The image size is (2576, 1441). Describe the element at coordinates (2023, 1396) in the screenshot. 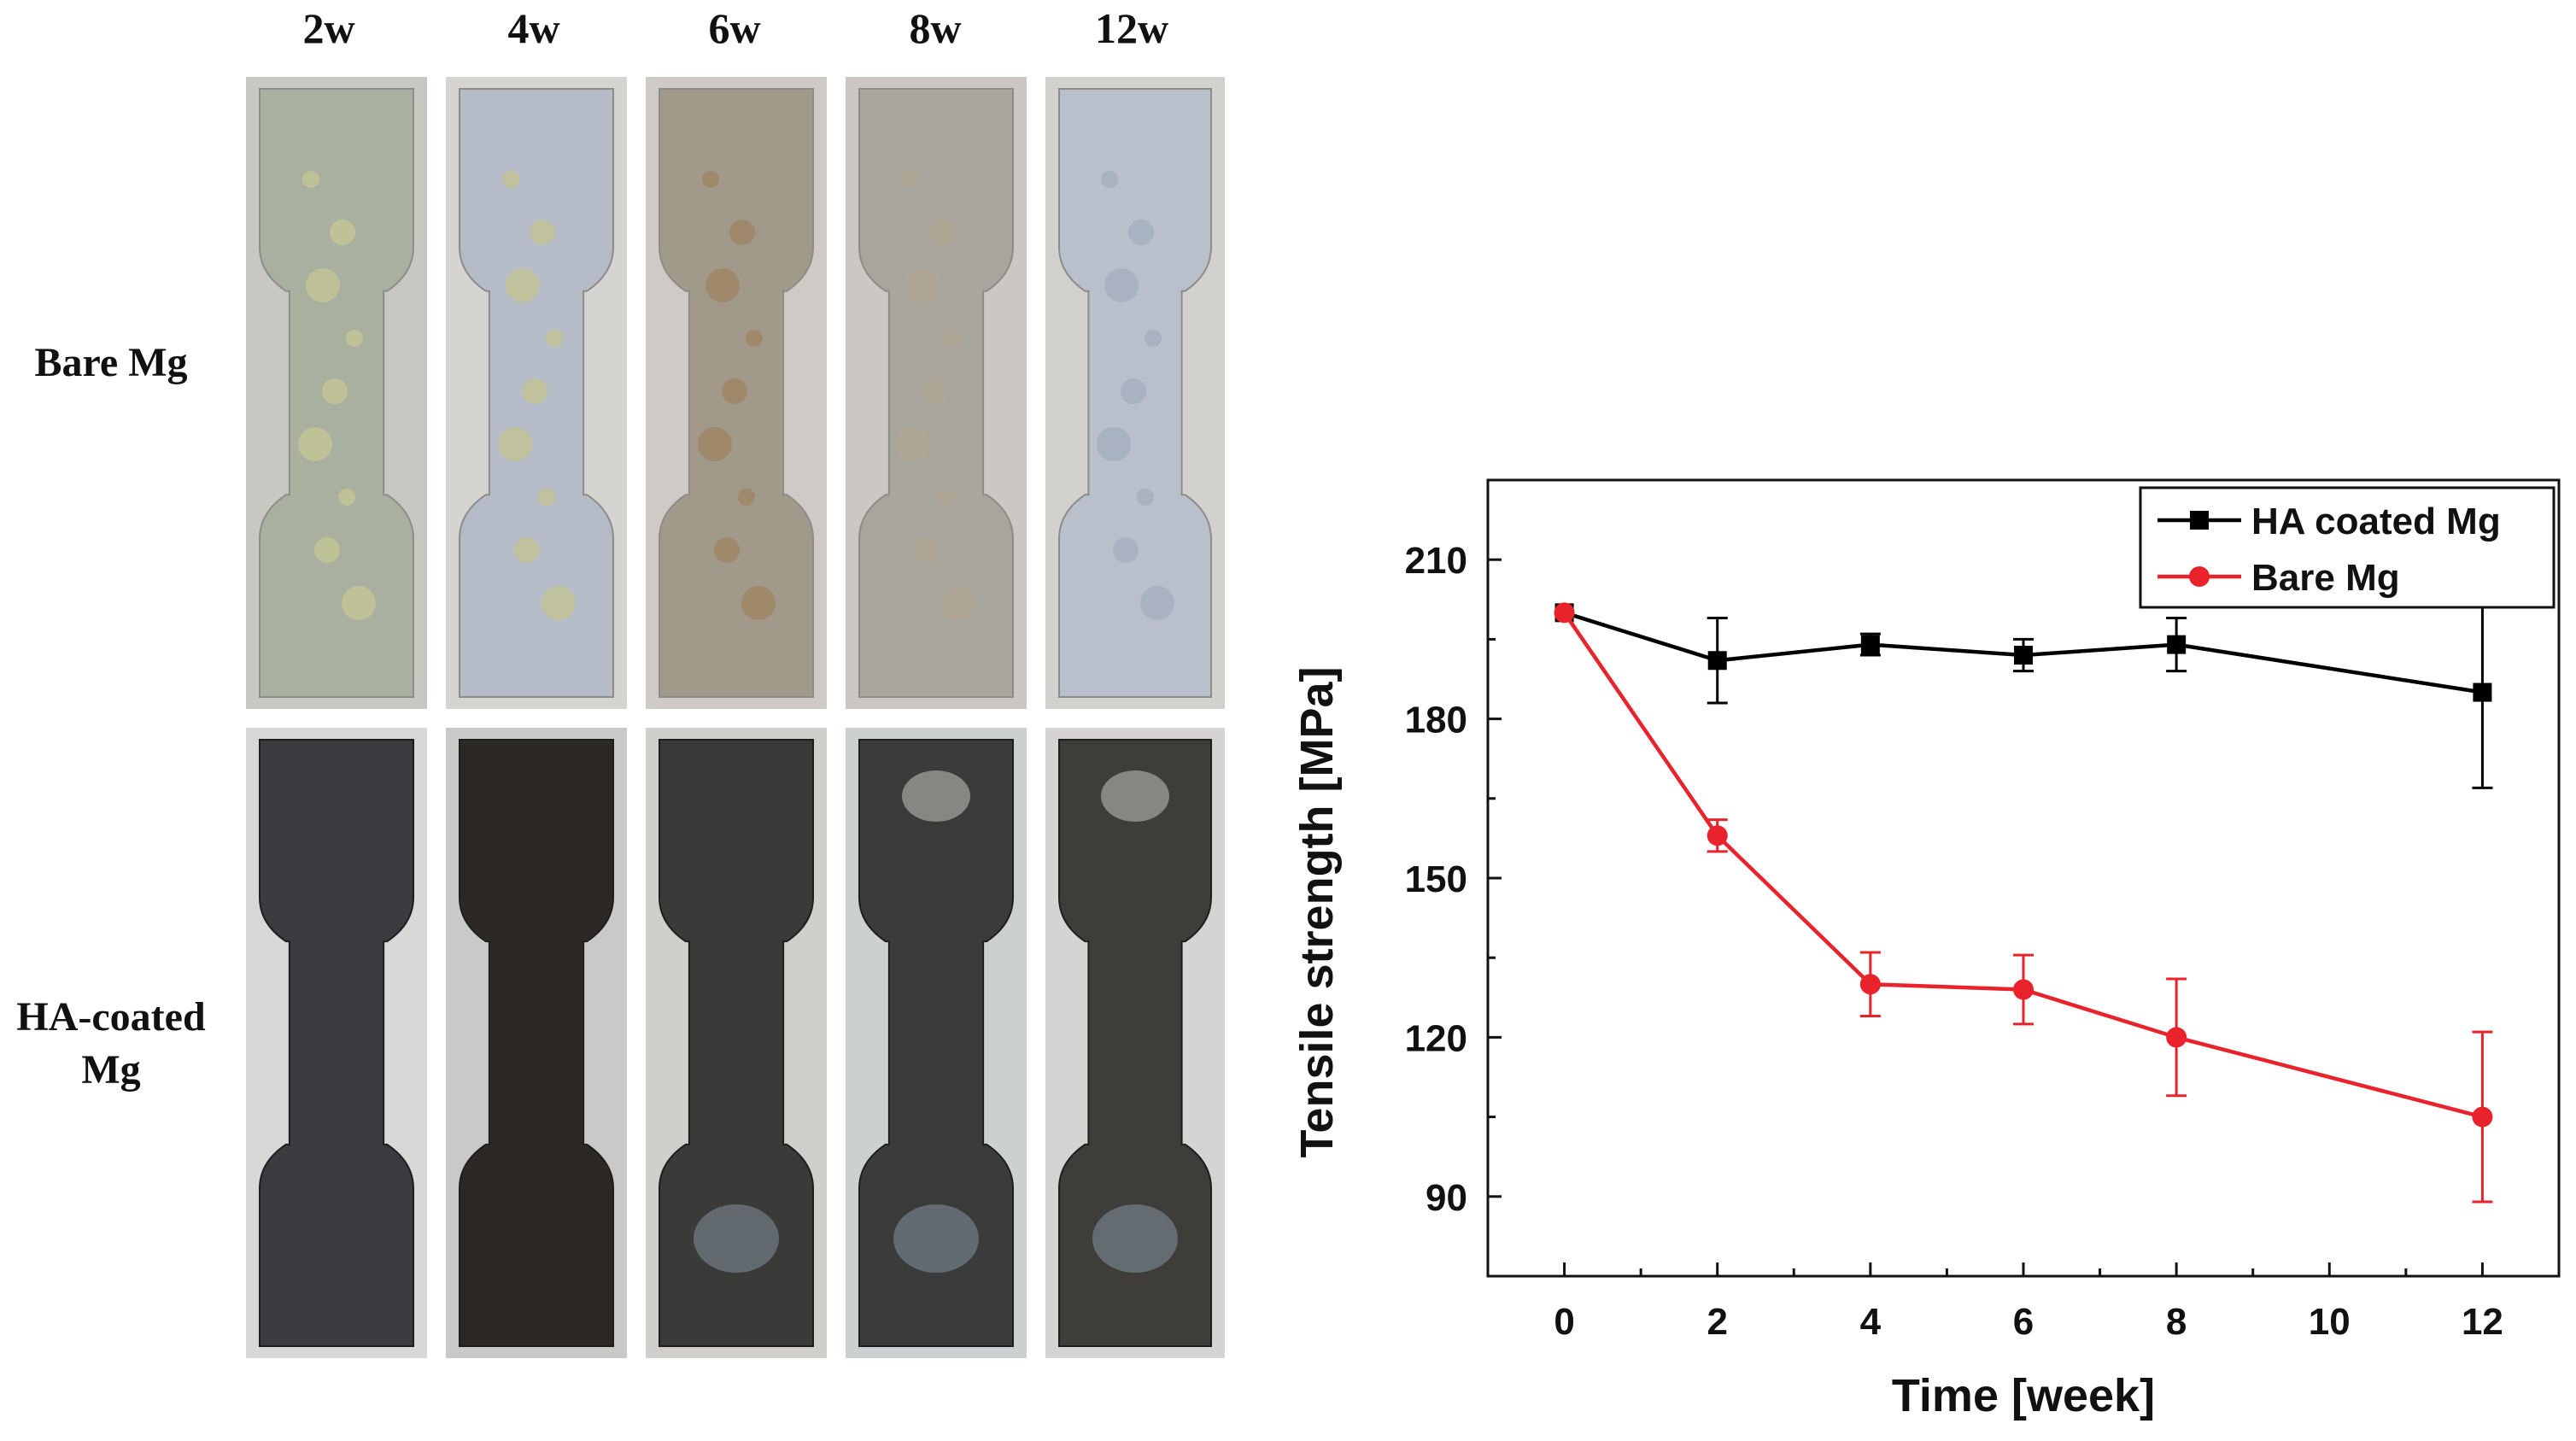

I see `x-axis-label: Time [week]` at that location.